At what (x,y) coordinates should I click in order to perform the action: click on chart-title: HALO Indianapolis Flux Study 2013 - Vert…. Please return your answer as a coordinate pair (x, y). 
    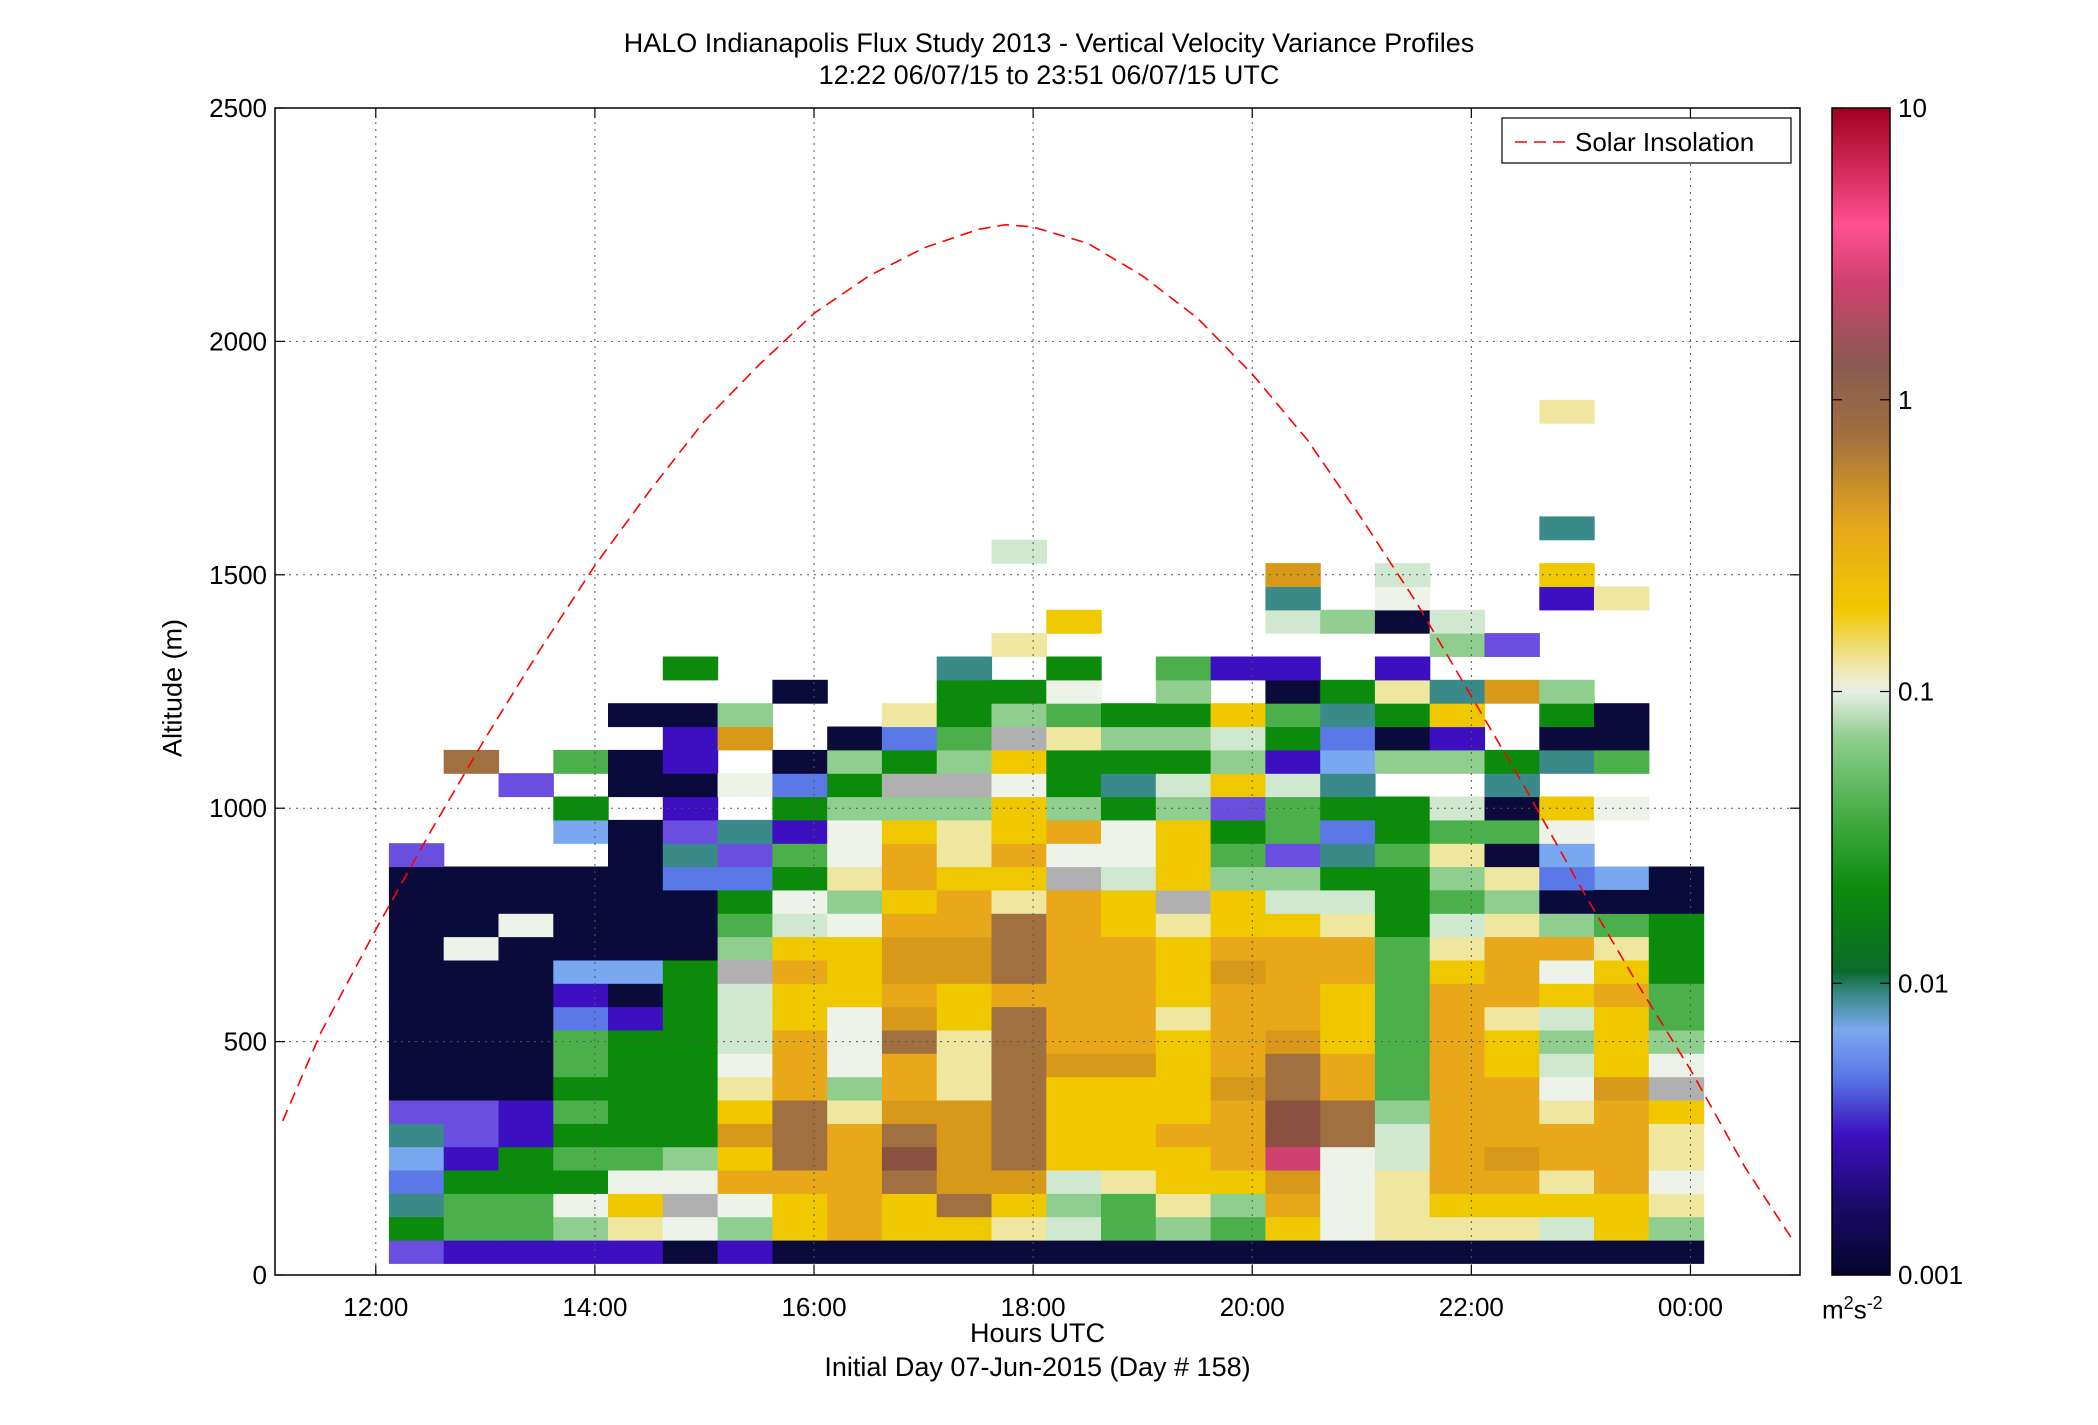
    Looking at the image, I should click on (1049, 43).